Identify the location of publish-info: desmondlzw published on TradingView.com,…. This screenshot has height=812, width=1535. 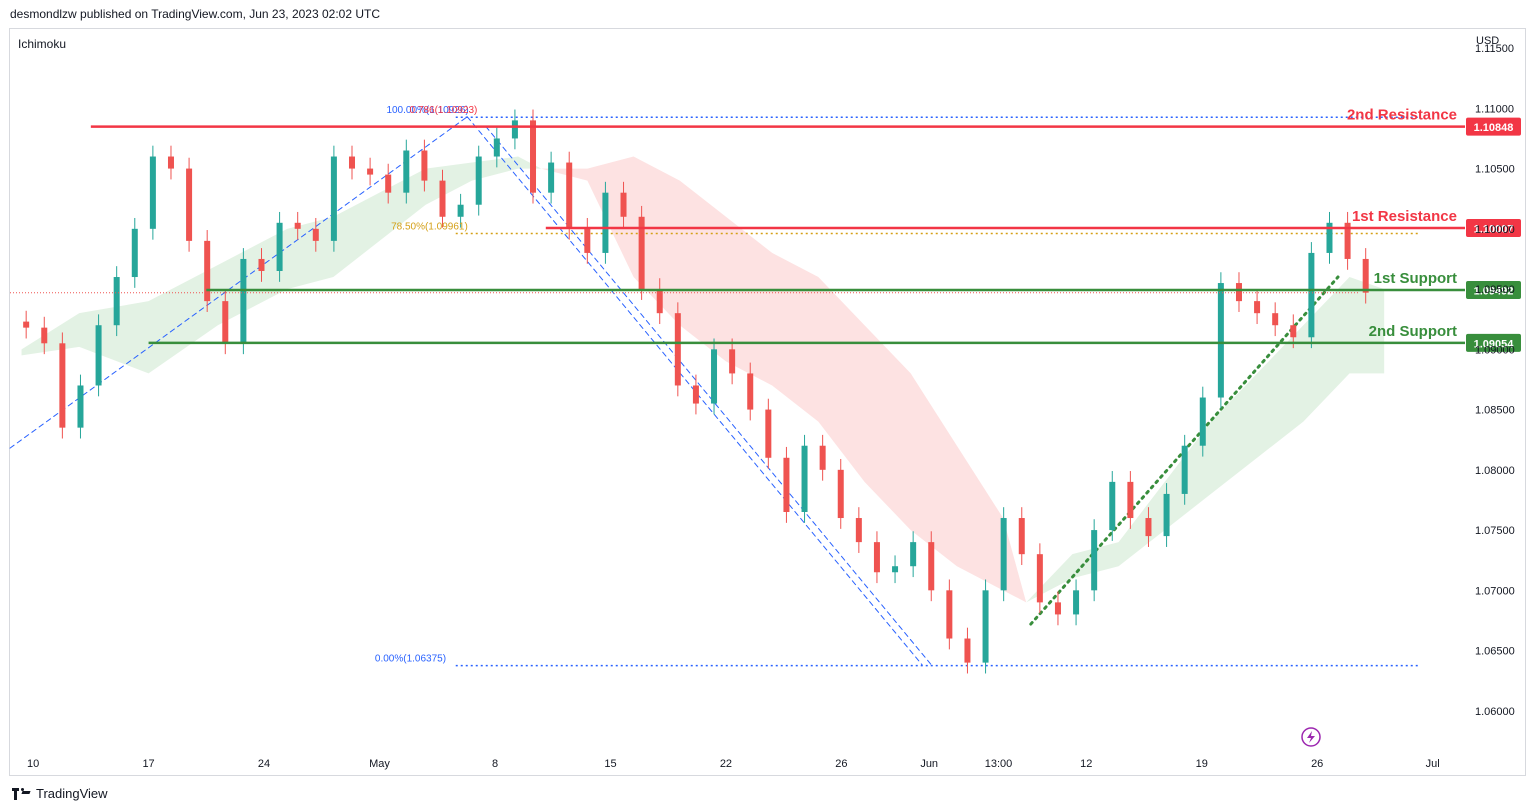
(195, 14).